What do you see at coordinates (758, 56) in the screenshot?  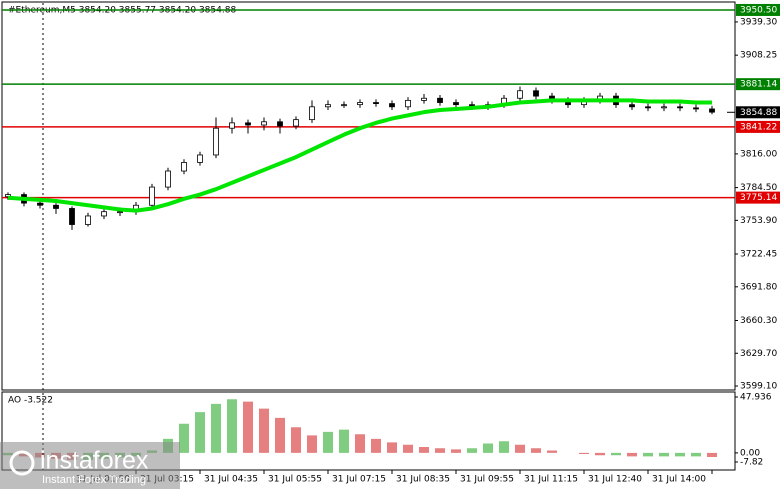 I see `y-tick-label: 3908.25` at bounding box center [758, 56].